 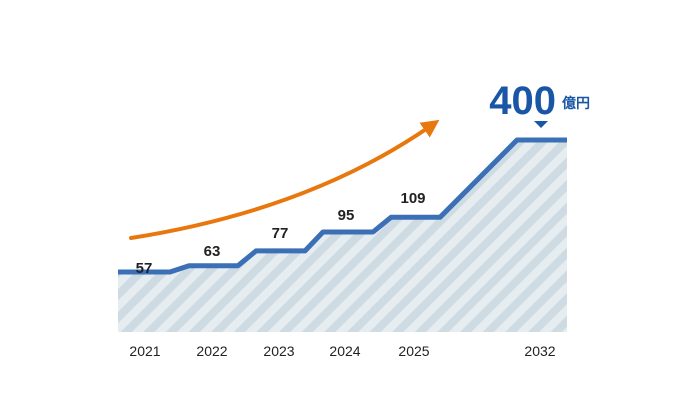 I want to click on data-label: 63, so click(x=212, y=251).